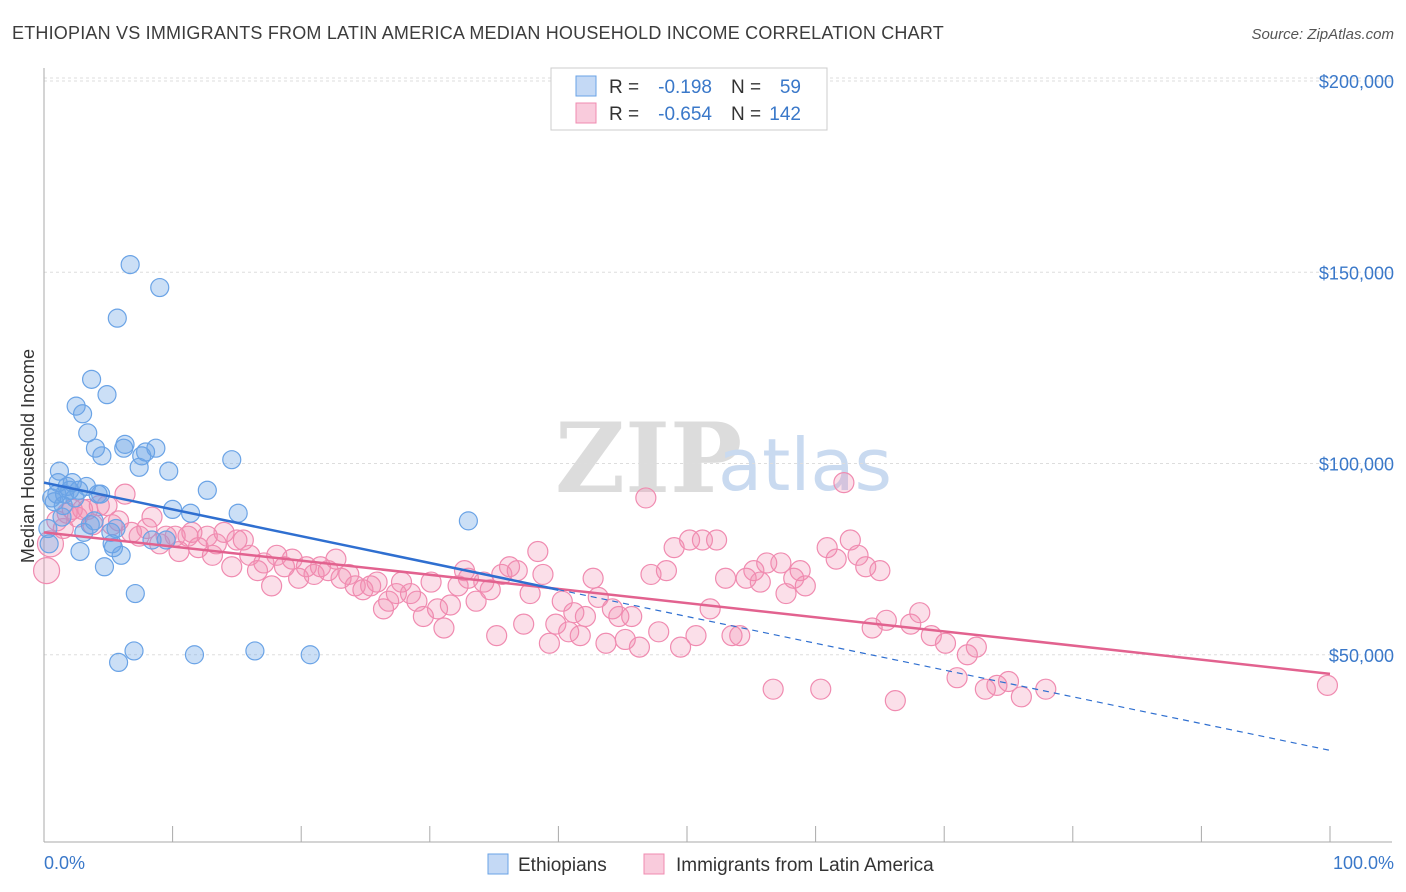 Image resolution: width=1406 pixels, height=892 pixels. I want to click on legend-n-label-1: N =, so click(746, 87).